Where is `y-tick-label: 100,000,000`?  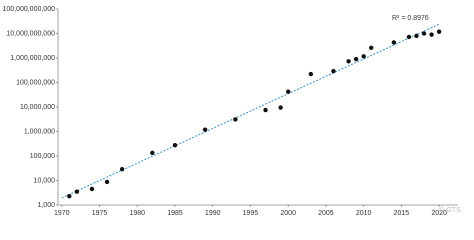 y-tick-label: 100,000,000 is located at coordinates (35, 82).